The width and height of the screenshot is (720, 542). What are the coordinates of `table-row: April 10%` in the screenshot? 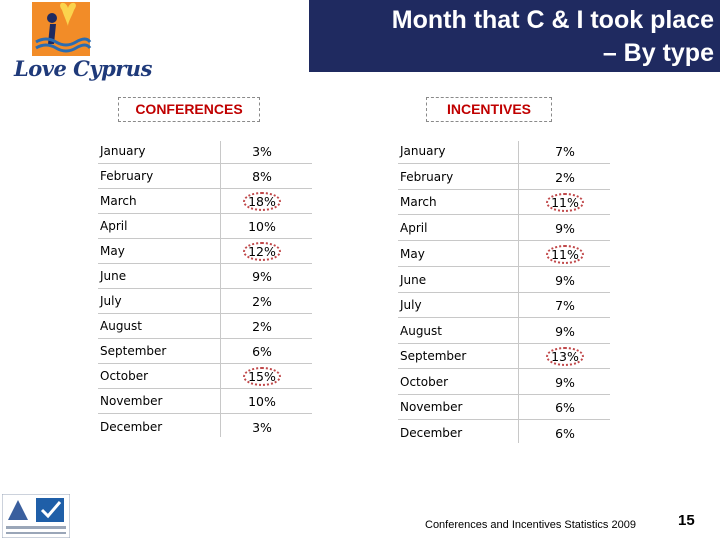 It's located at (205, 227).